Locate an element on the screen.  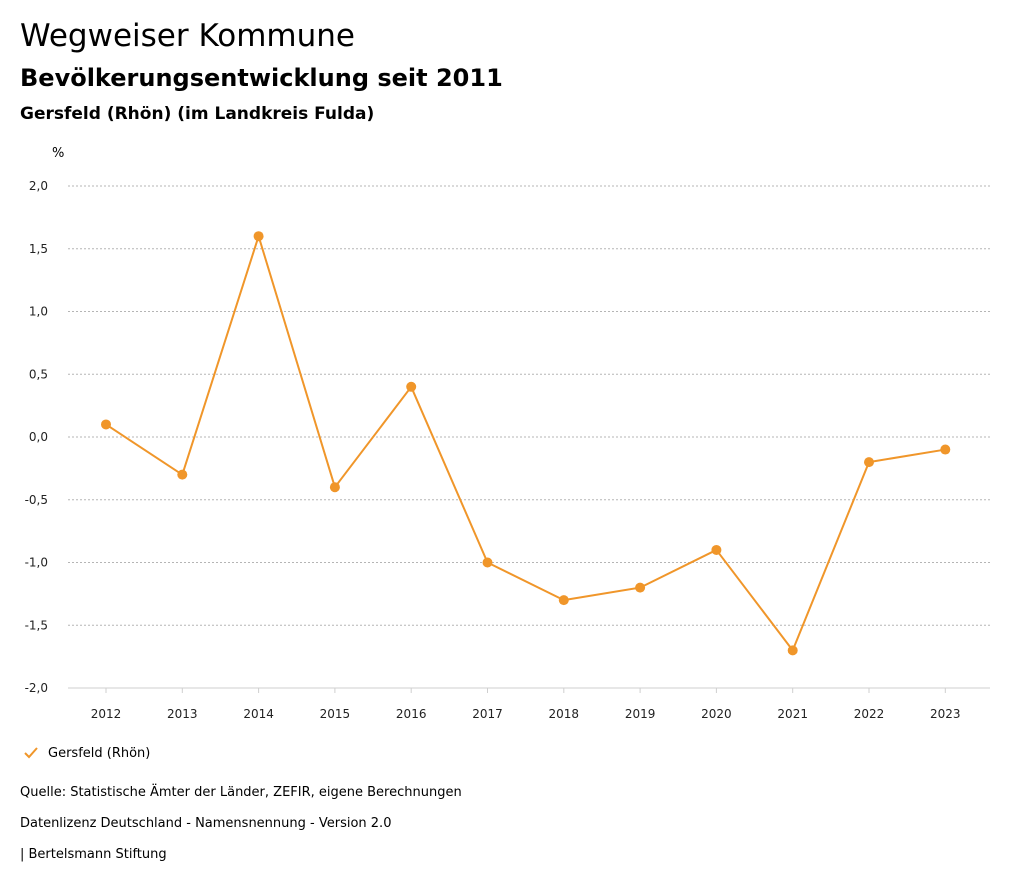
x-tick-label: 2013 is located at coordinates (182, 714).